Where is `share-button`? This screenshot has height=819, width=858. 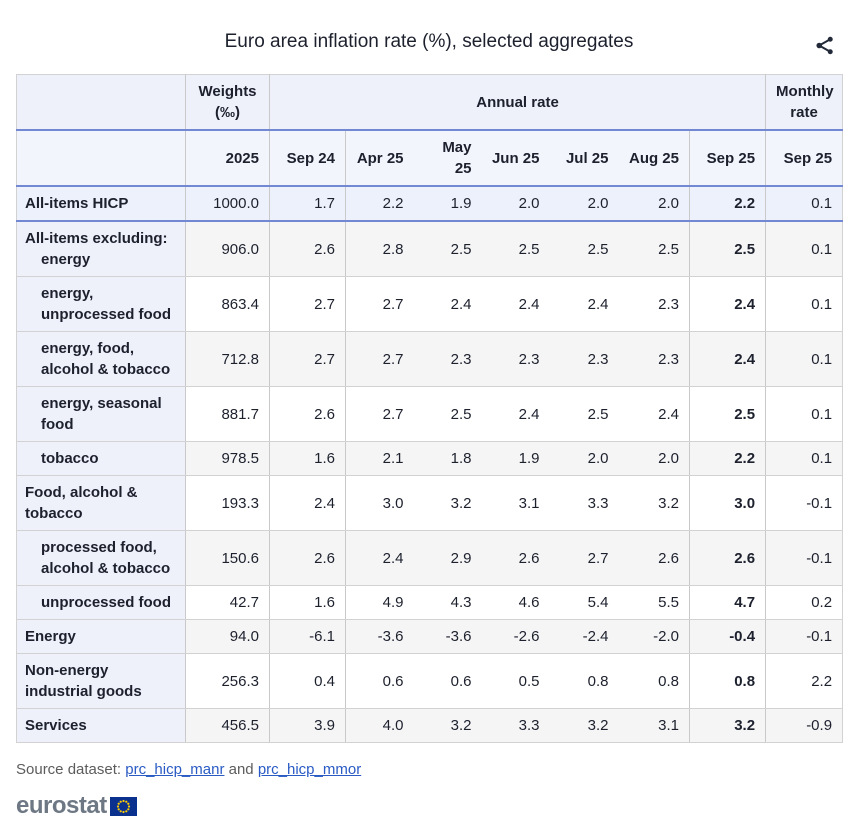
share-button is located at coordinates (824, 45).